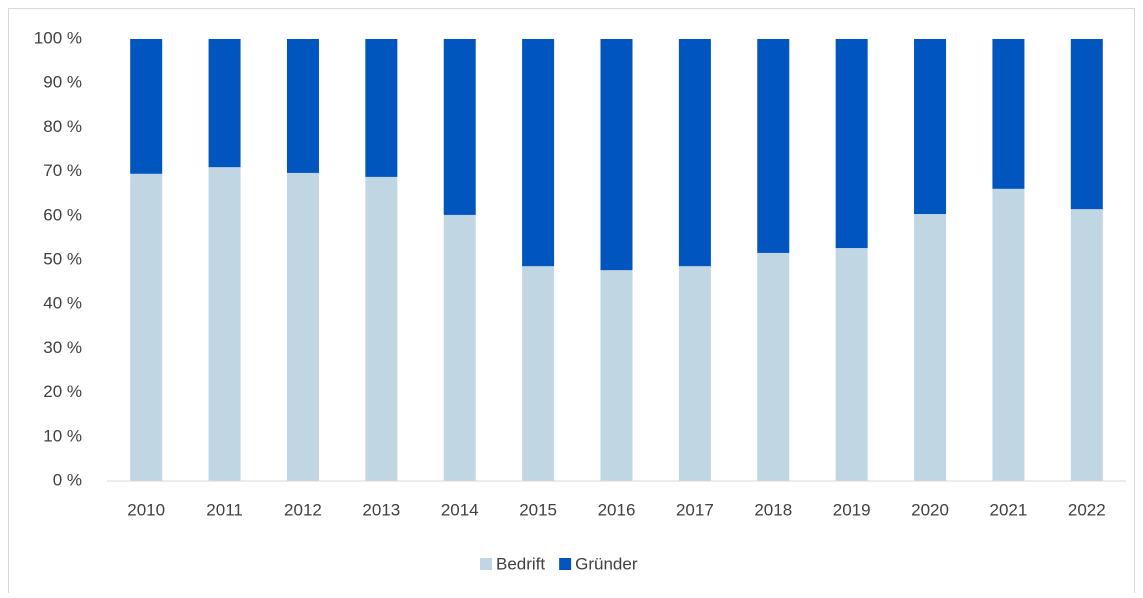 This screenshot has width=1143, height=598. Describe the element at coordinates (381, 509) in the screenshot. I see `x-tick-label: 2013` at that location.